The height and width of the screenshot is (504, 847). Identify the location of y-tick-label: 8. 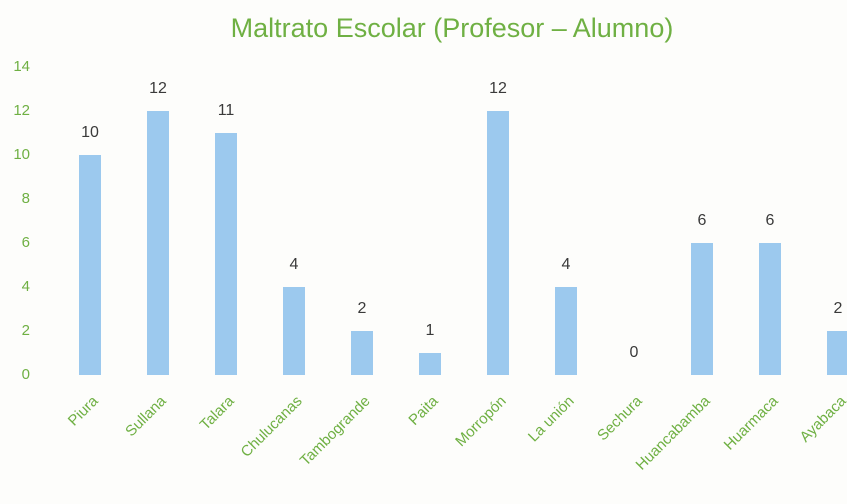
(26, 198).